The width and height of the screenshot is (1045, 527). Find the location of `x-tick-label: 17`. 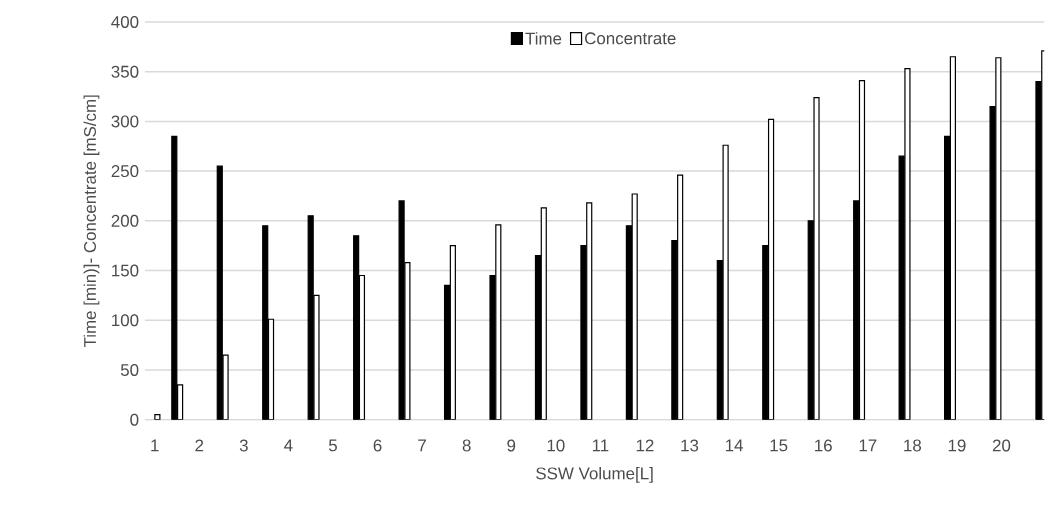

x-tick-label: 17 is located at coordinates (868, 445).